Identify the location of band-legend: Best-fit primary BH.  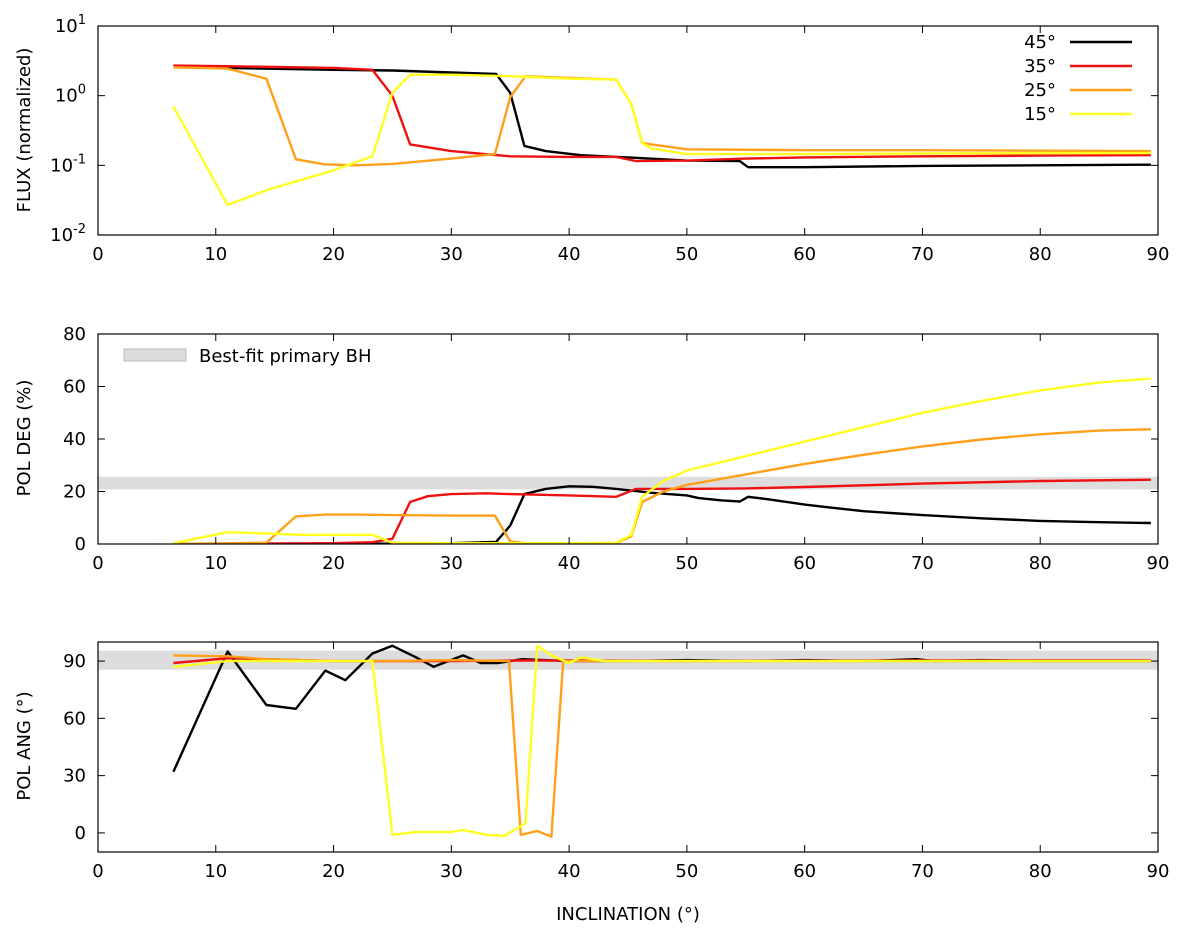
(247, 356).